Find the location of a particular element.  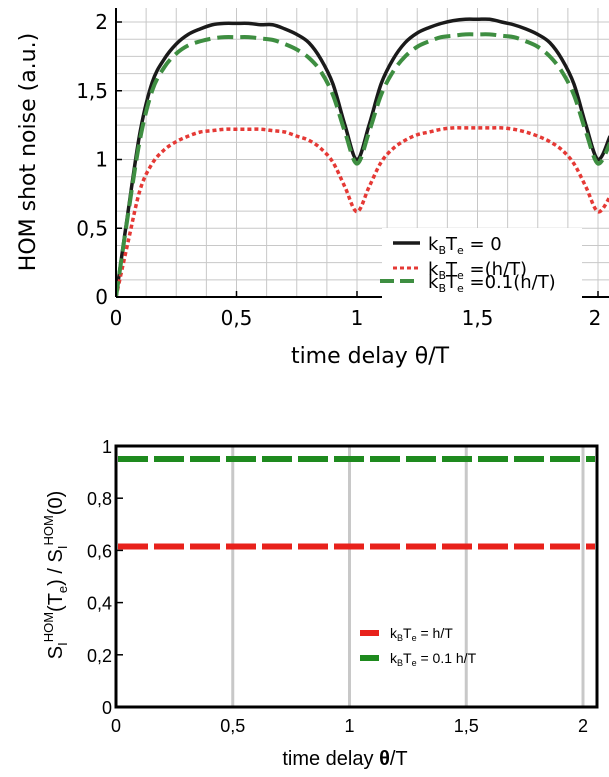

bottom-x-tick-label: 2 is located at coordinates (583, 726).